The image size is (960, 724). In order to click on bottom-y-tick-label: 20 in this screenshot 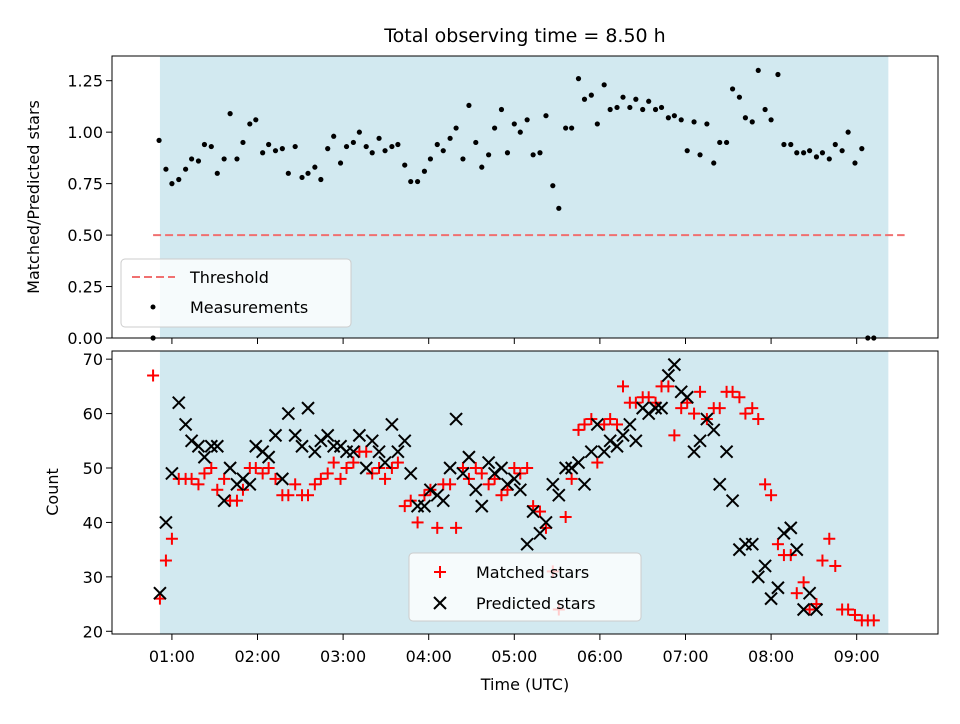, I will do `click(93, 631)`.